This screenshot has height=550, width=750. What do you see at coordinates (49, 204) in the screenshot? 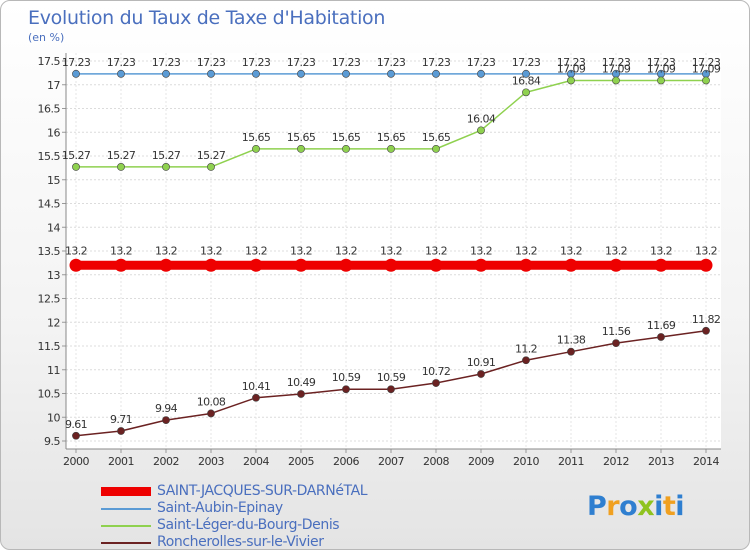
I see `y-tick-label: 14.5` at bounding box center [49, 204].